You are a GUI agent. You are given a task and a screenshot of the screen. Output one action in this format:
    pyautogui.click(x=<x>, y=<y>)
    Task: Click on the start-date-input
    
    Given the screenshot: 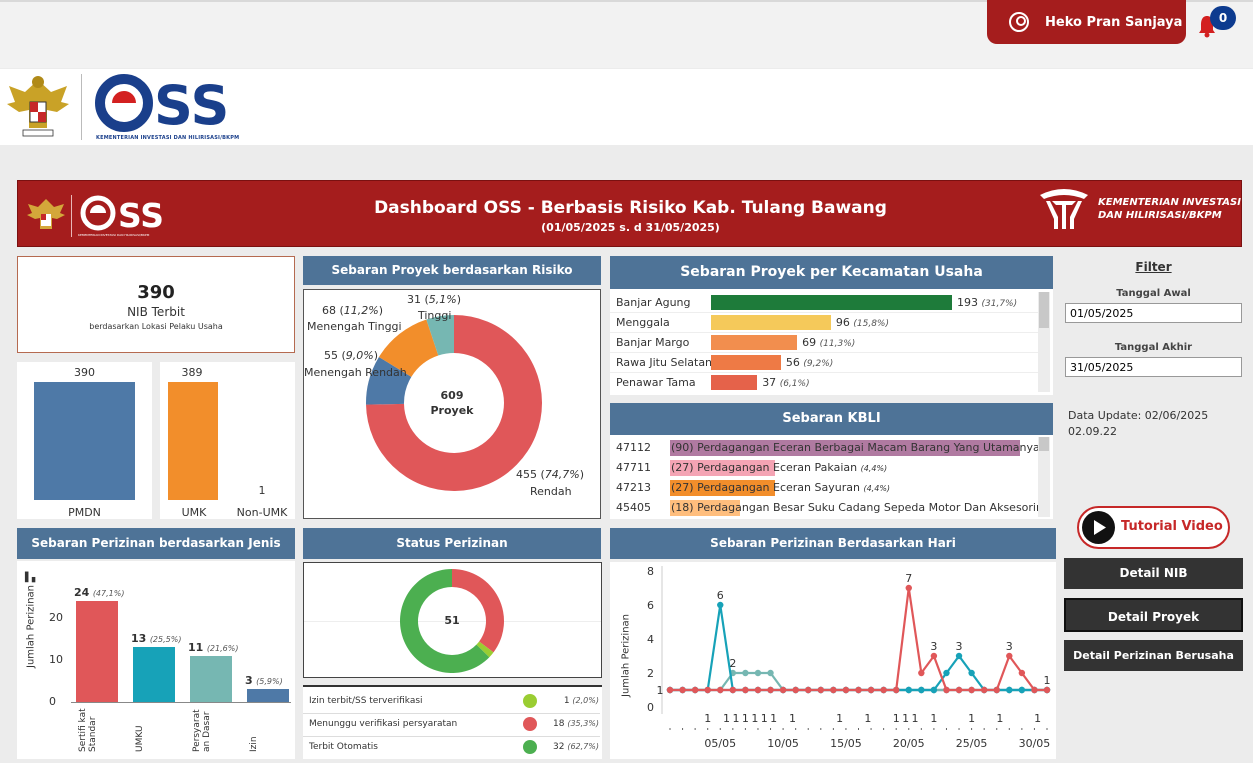 What is the action you would take?
    pyautogui.click(x=1153, y=313)
    